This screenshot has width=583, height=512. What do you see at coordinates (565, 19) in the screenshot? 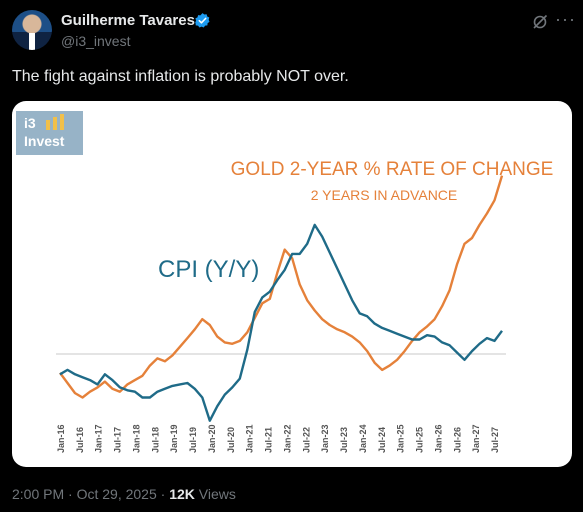
I see `more-options-icon: ···` at bounding box center [565, 19].